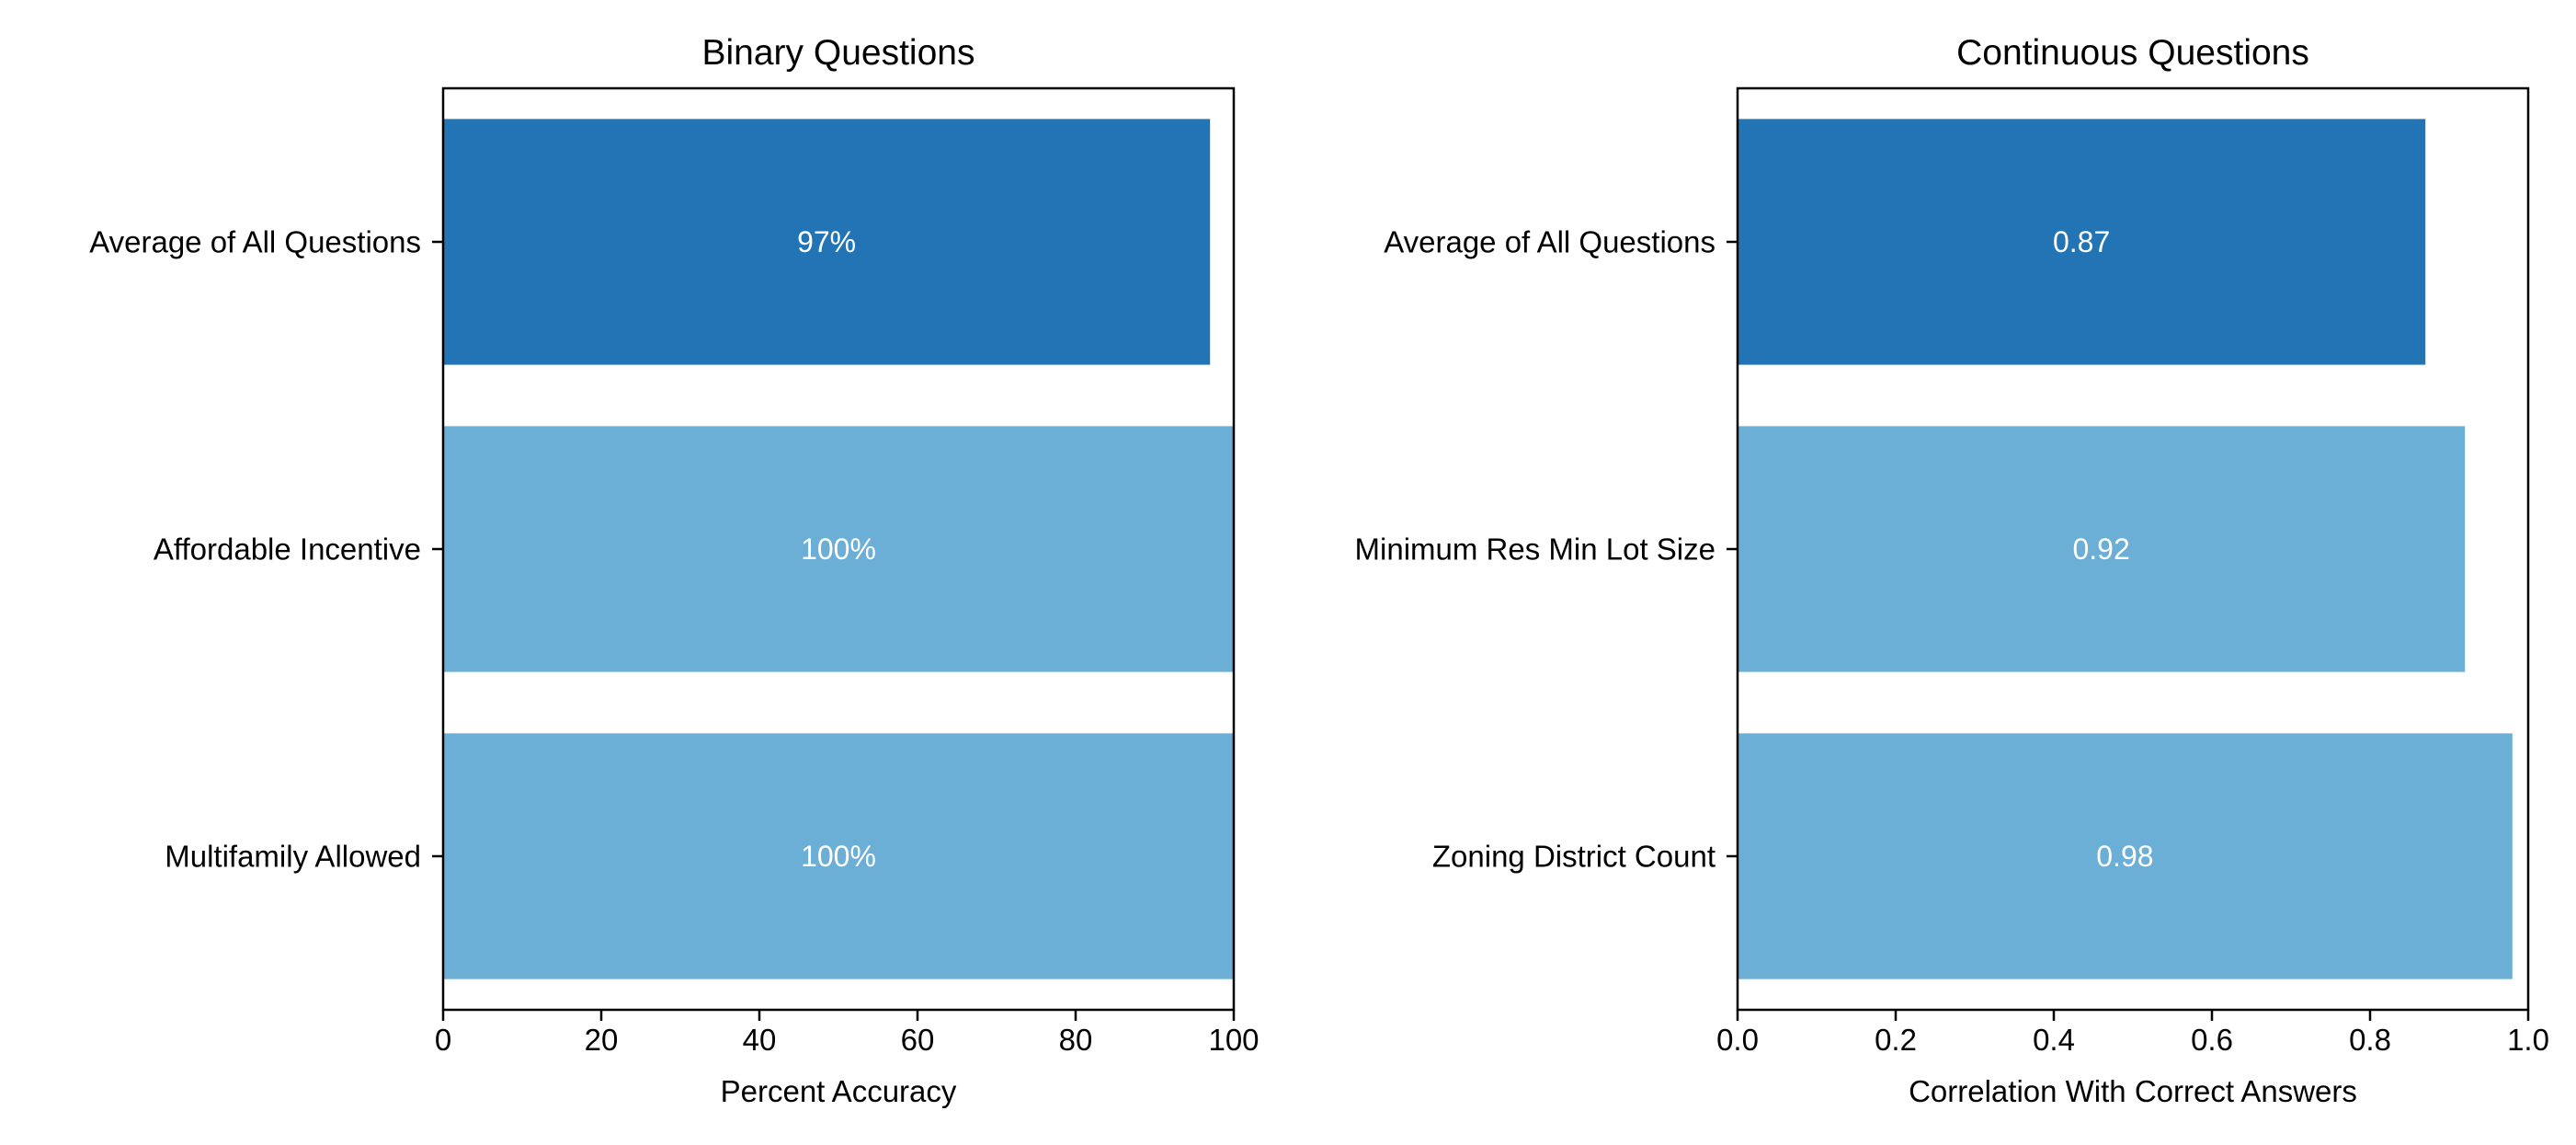 This screenshot has width=2576, height=1145. What do you see at coordinates (1737, 1040) in the screenshot?
I see `x-tick-label: 0.0` at bounding box center [1737, 1040].